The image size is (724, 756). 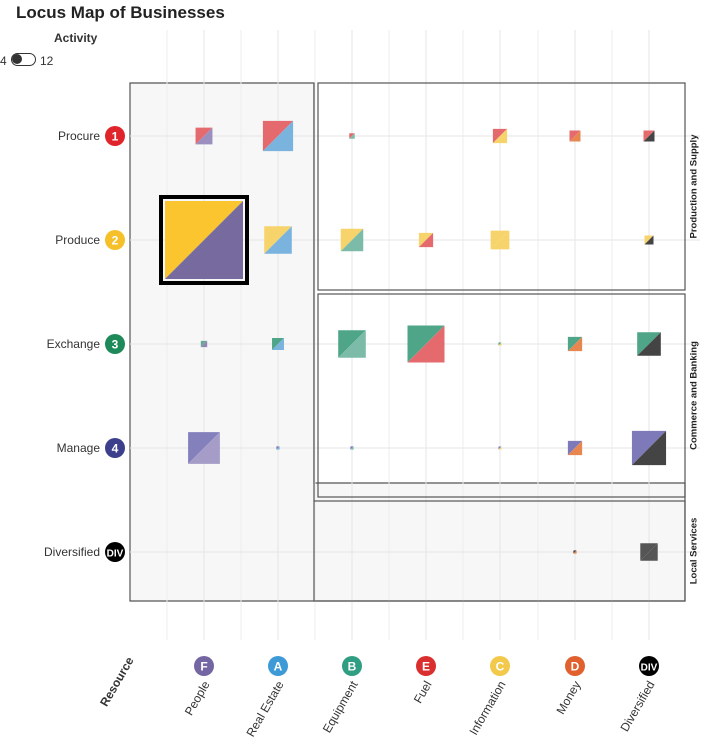 What do you see at coordinates (77, 240) in the screenshot?
I see `row-label: Produce` at bounding box center [77, 240].